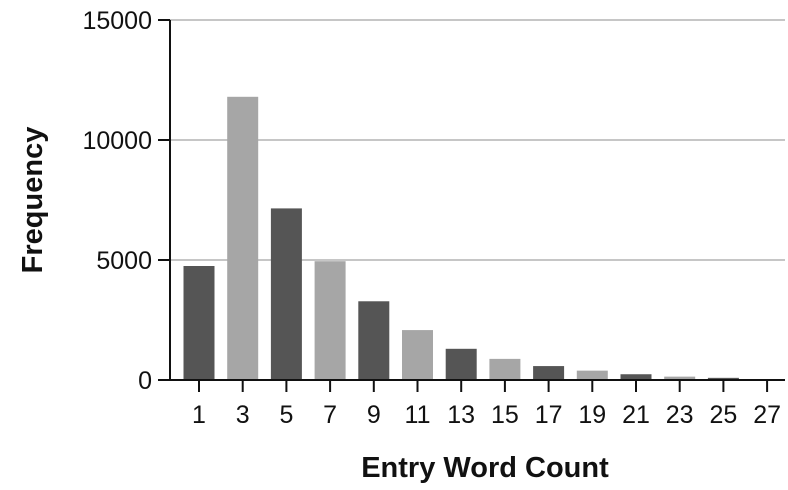 The height and width of the screenshot is (490, 788). What do you see at coordinates (418, 415) in the screenshot?
I see `x-tick-label: 11` at bounding box center [418, 415].